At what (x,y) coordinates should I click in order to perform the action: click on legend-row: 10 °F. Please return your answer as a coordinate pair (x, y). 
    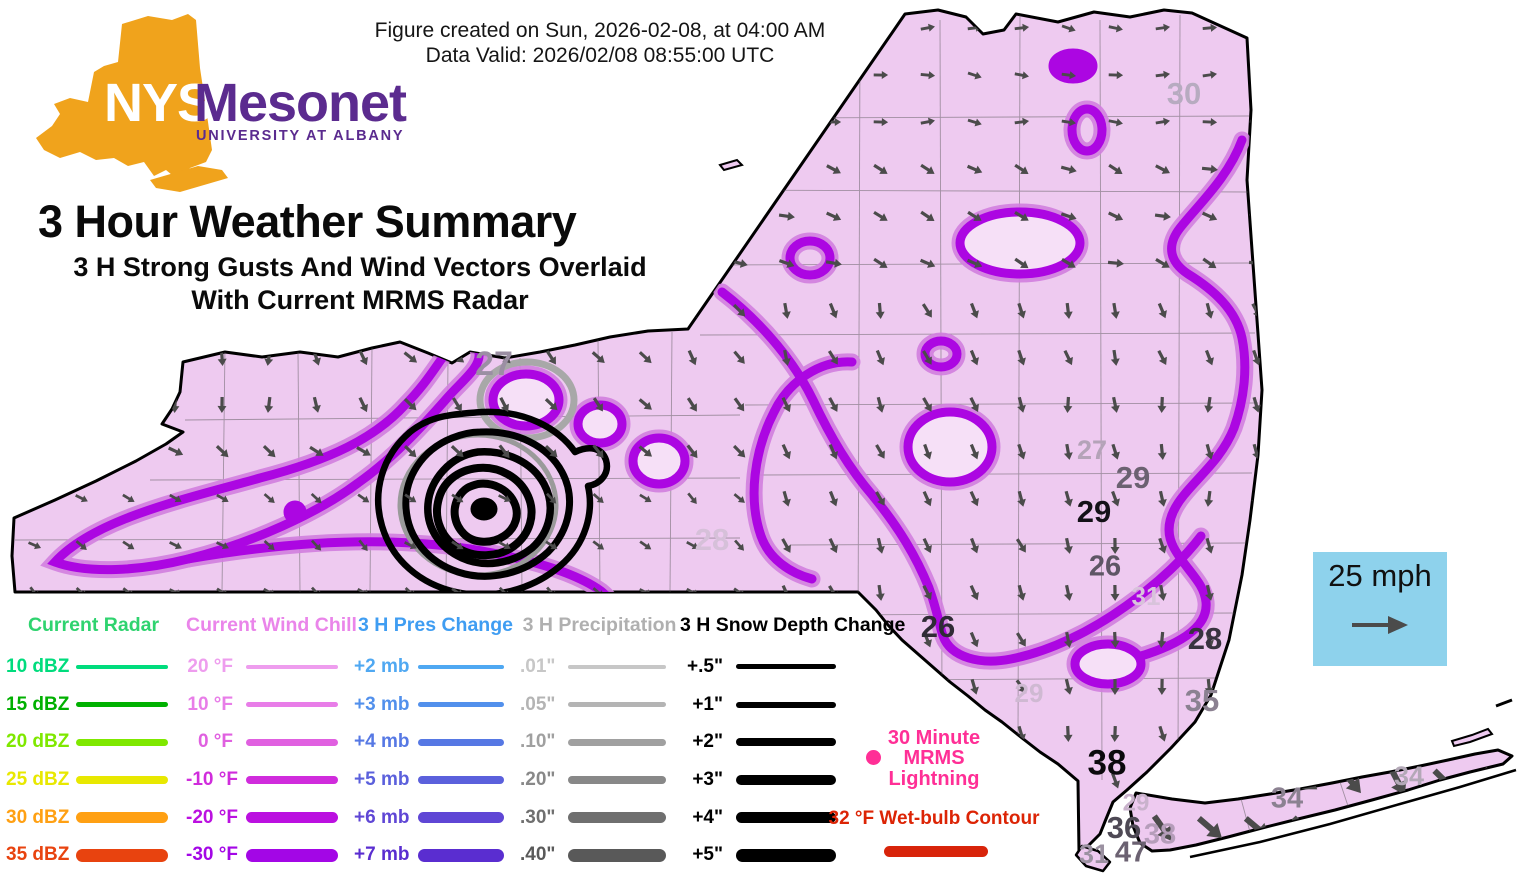
    Looking at the image, I should click on (268, 705).